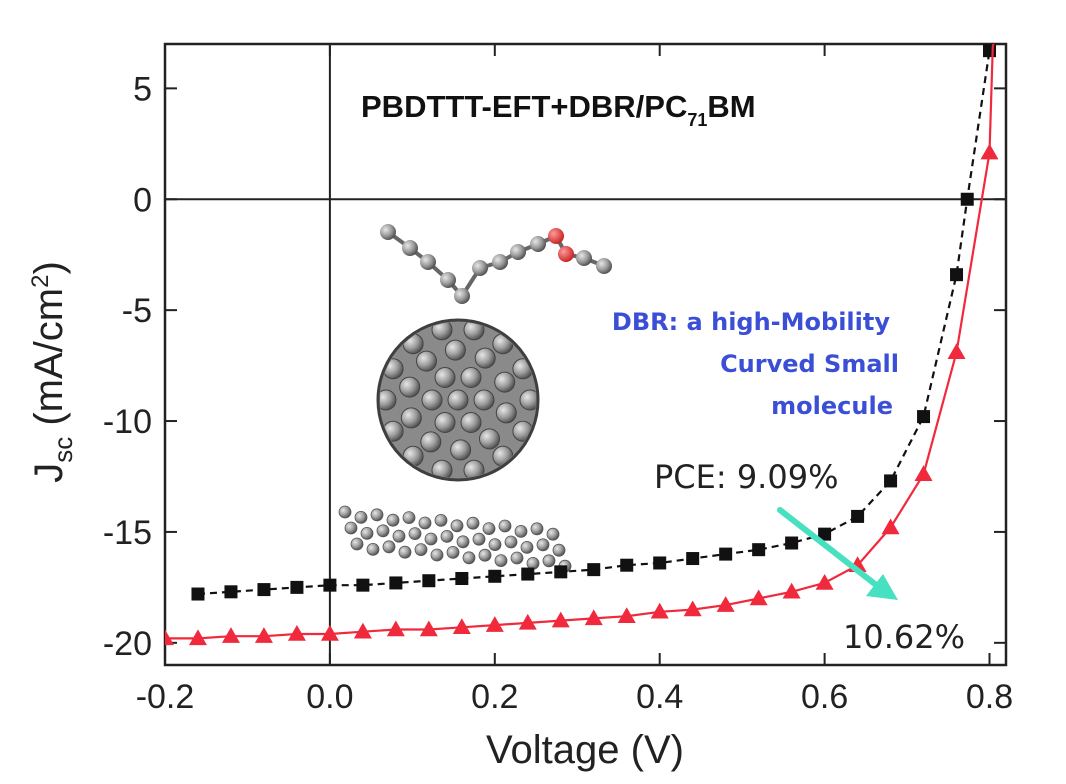 The width and height of the screenshot is (1066, 784). Describe the element at coordinates (556, 236) in the screenshot. I see `oxygen-atom` at that location.